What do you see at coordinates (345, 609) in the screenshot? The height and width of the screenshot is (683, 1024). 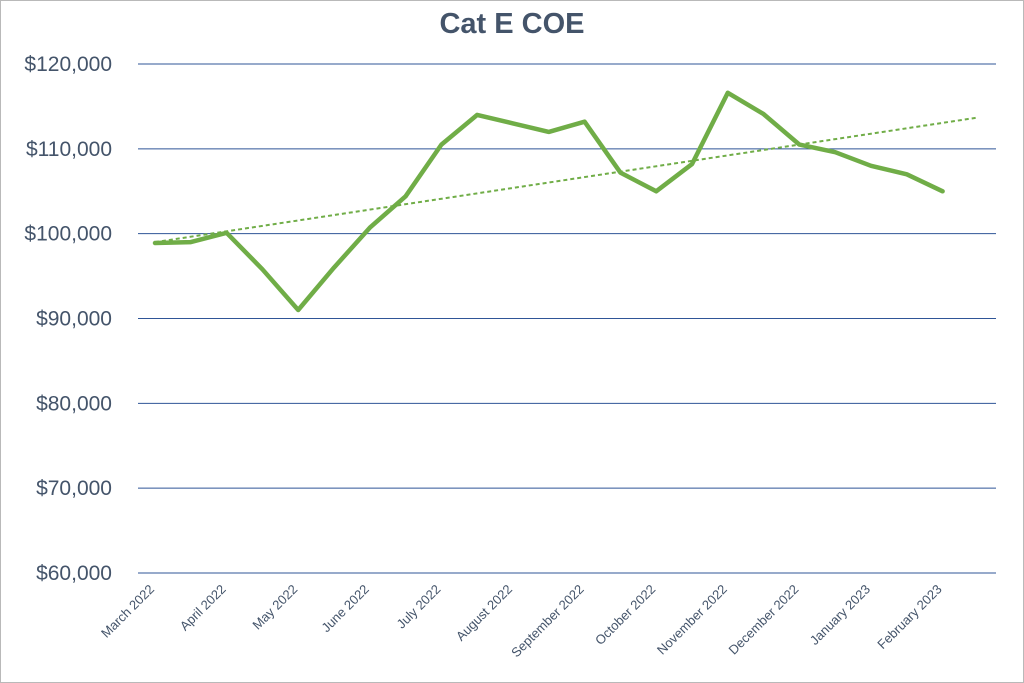 I see `x-tick-label: June 2022` at bounding box center [345, 609].